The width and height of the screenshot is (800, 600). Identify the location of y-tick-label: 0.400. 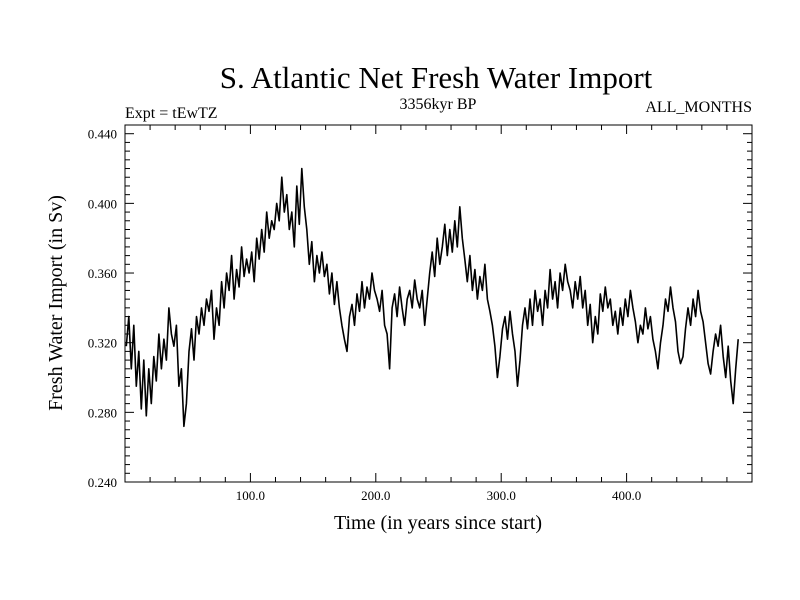
(102, 203).